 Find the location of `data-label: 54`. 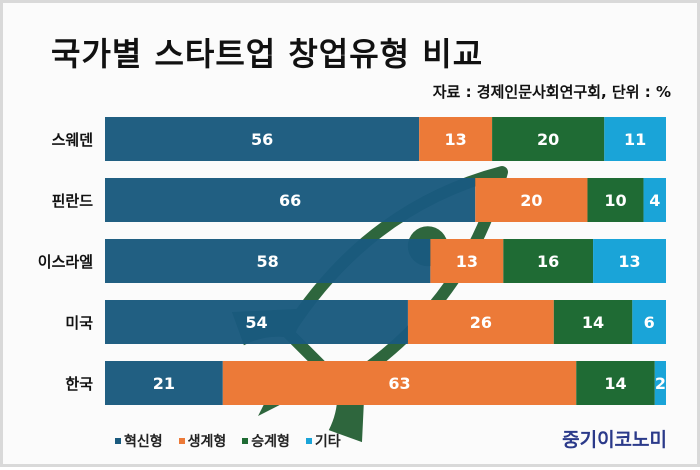

data-label: 54 is located at coordinates (256, 322).